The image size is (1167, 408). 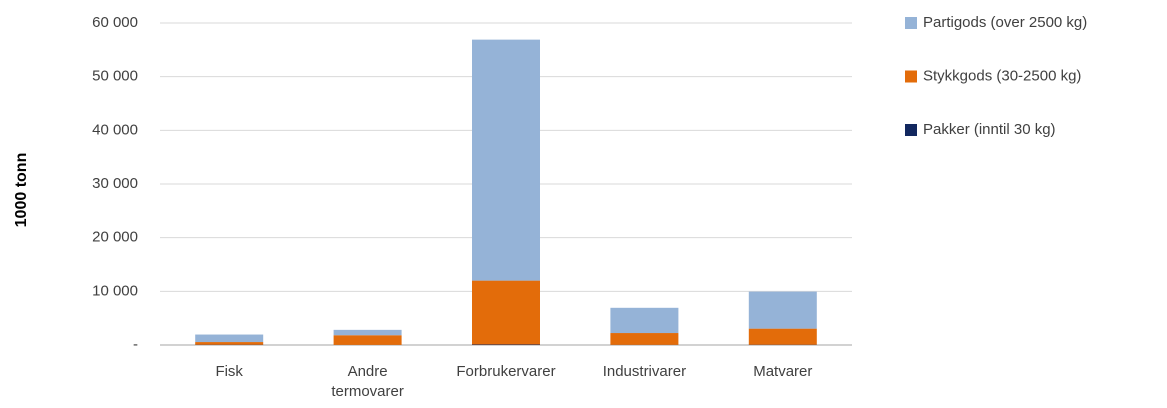 What do you see at coordinates (115, 129) in the screenshot?
I see `y-tick-label: 40 000` at bounding box center [115, 129].